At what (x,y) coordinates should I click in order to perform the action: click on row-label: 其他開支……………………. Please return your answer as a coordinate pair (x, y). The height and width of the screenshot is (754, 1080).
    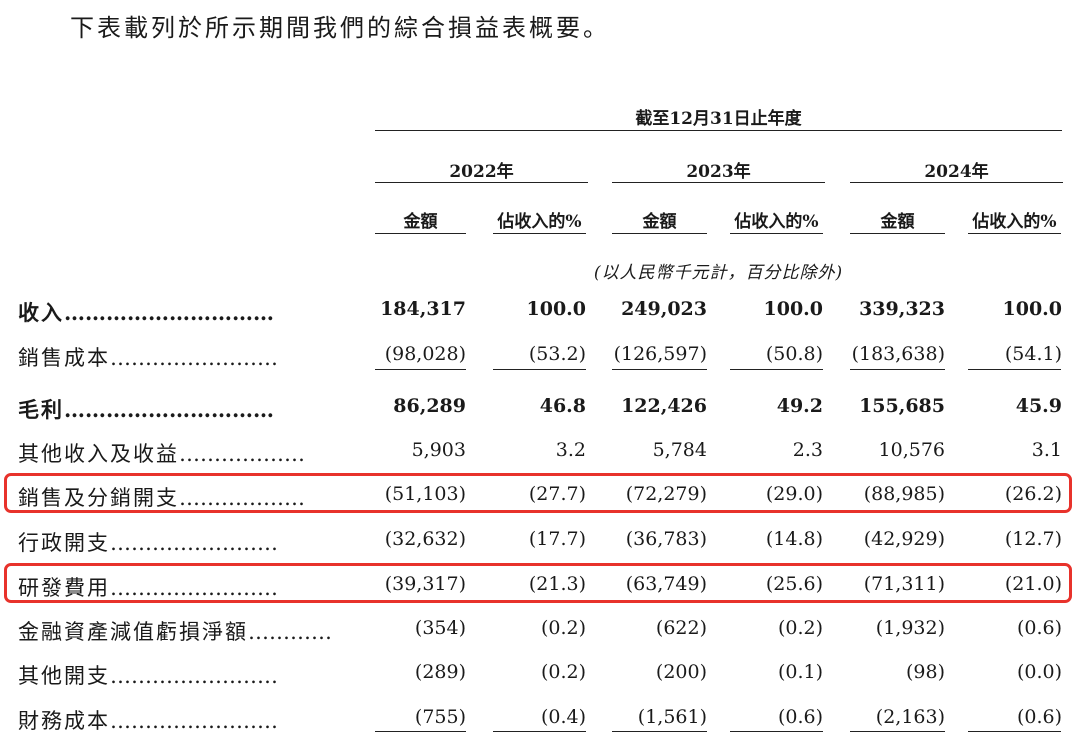
    Looking at the image, I should click on (188, 675).